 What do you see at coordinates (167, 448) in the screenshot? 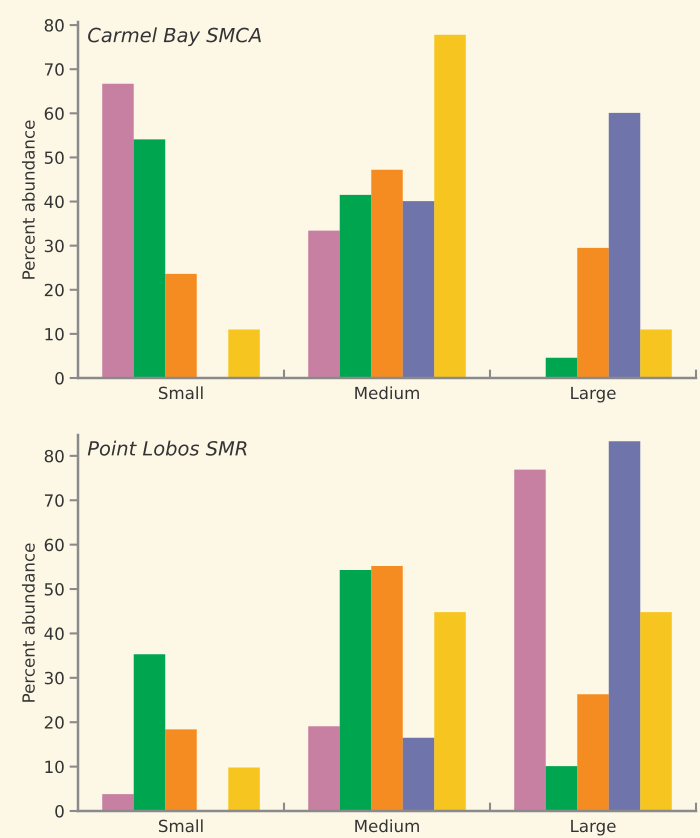
I see `chart-title: Point Lobos SMR` at bounding box center [167, 448].